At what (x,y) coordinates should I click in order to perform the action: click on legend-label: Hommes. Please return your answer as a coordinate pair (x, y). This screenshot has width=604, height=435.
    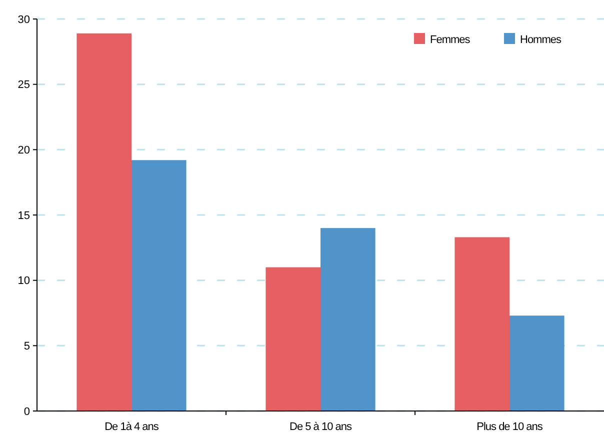
    Looking at the image, I should click on (541, 40).